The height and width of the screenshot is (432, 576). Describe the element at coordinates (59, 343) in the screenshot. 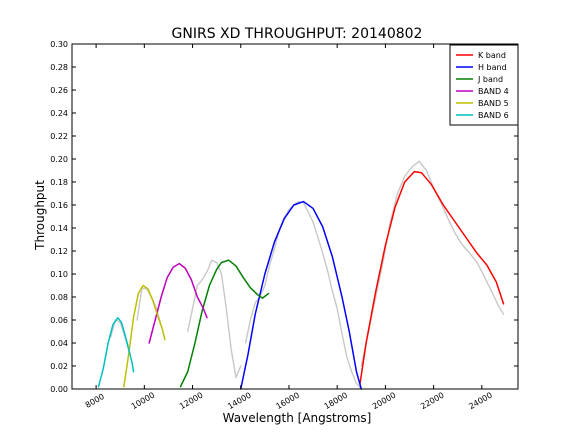

I see `y-tick-label-3: 0.04` at that location.